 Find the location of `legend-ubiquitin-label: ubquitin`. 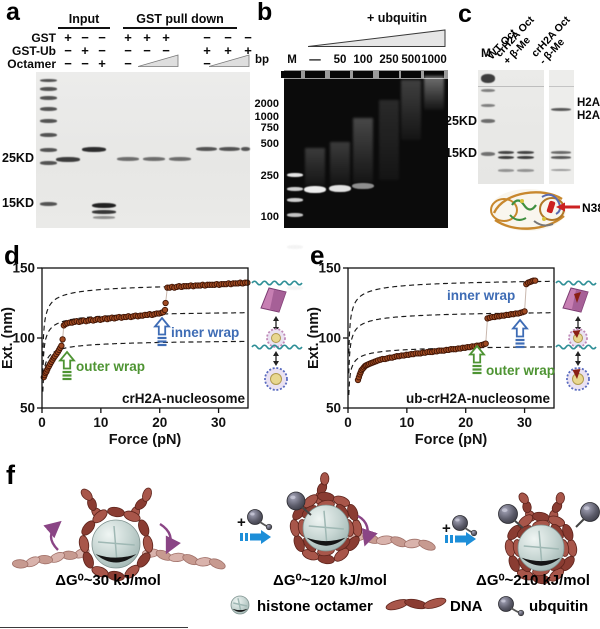

legend-ubiquitin-label: ubquitin is located at coordinates (558, 606).